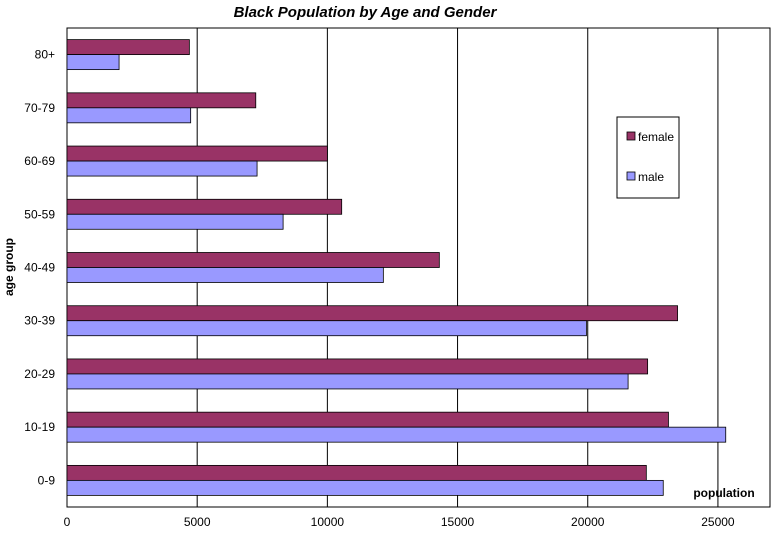 Image resolution: width=775 pixels, height=537 pixels. I want to click on legend-swatch-male, so click(631, 176).